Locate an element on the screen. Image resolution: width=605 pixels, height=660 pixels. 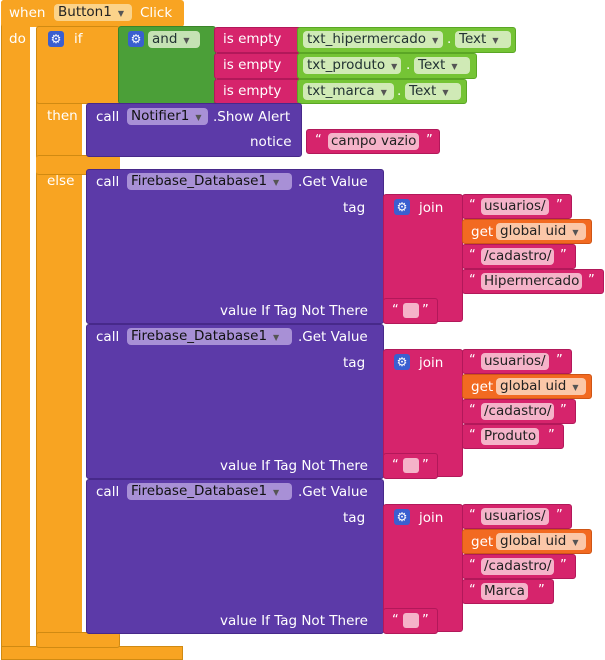
text-field: Hipermercado is located at coordinates (532, 281).